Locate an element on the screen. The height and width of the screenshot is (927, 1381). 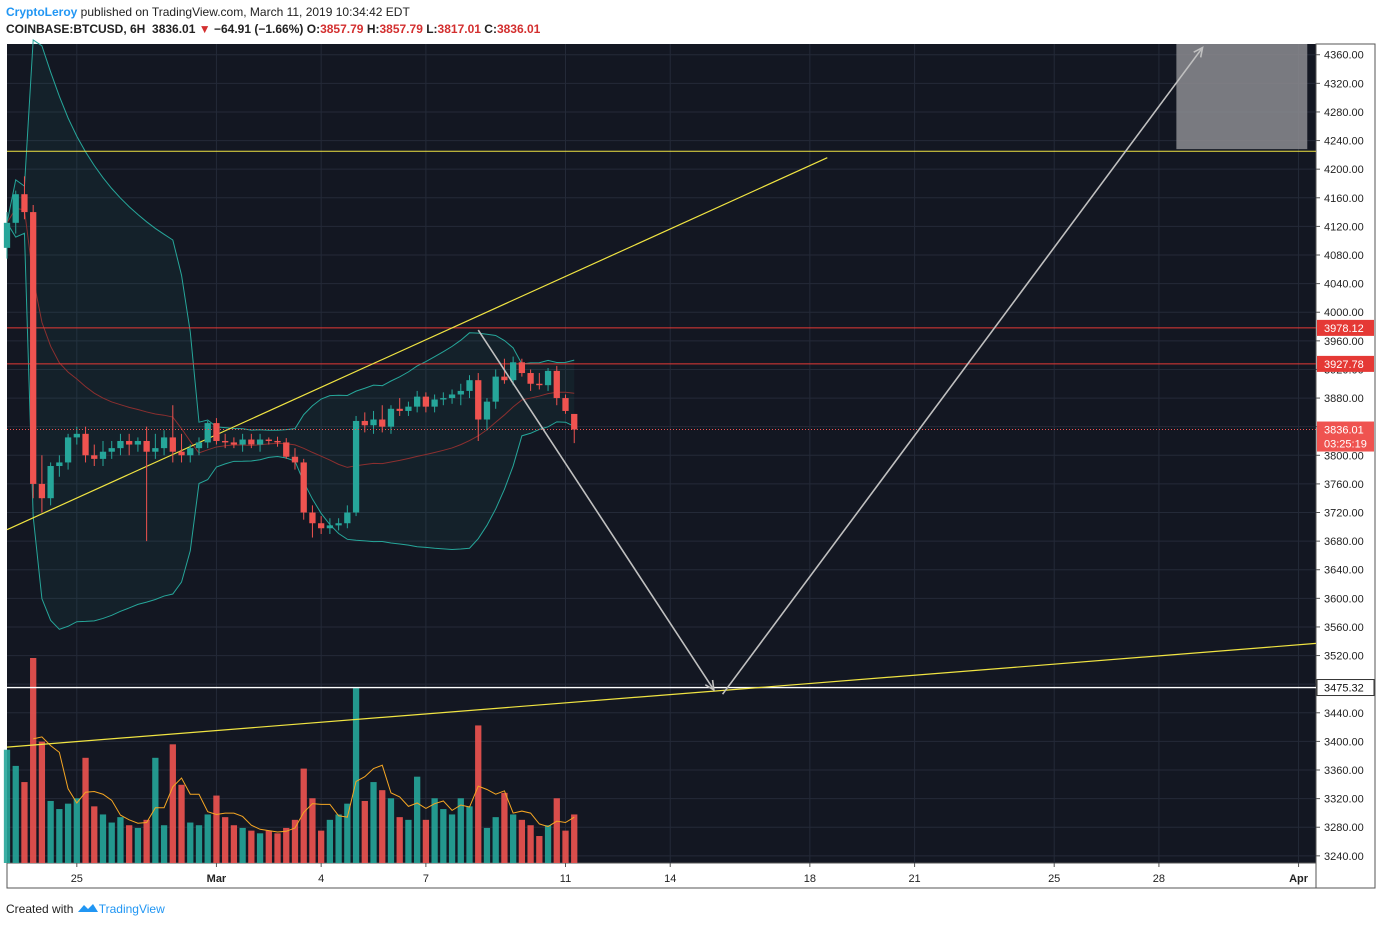
y-tick-label: 4360.00 is located at coordinates (1344, 56).